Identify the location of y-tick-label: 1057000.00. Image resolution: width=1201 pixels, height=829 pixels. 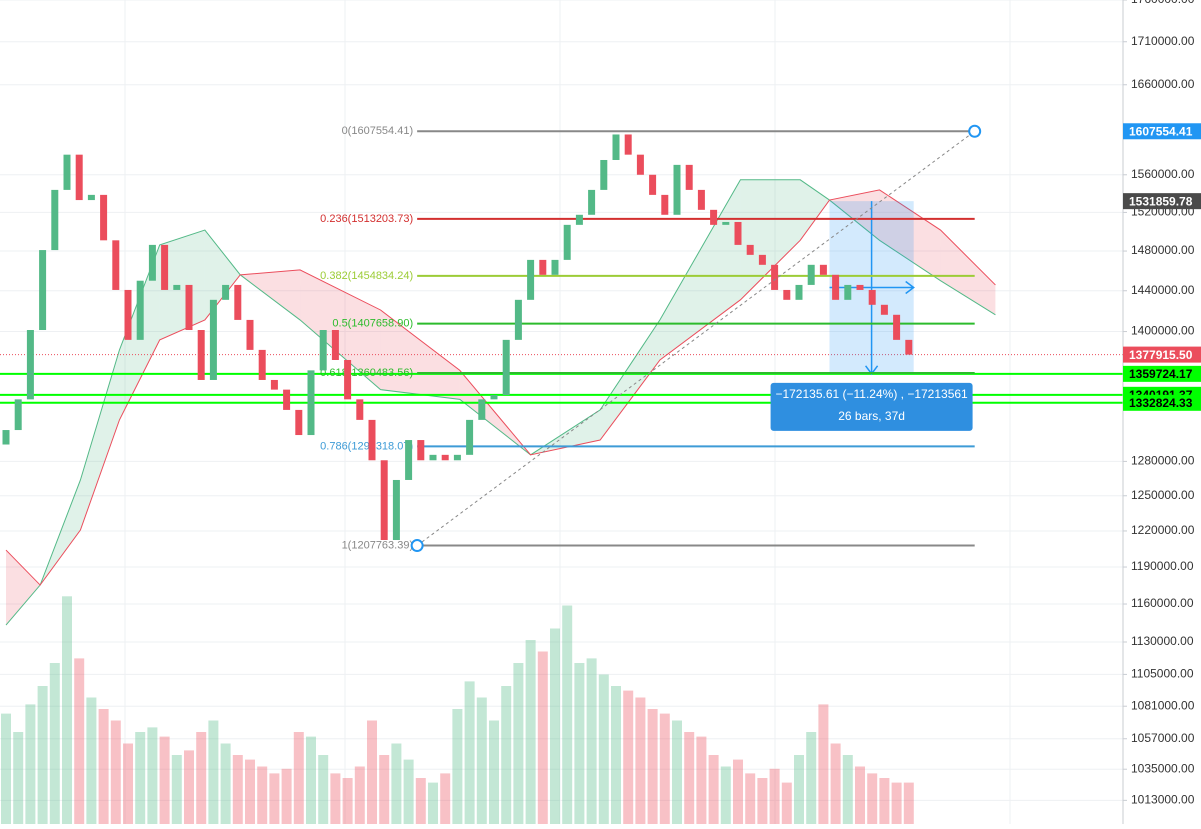
(1163, 738).